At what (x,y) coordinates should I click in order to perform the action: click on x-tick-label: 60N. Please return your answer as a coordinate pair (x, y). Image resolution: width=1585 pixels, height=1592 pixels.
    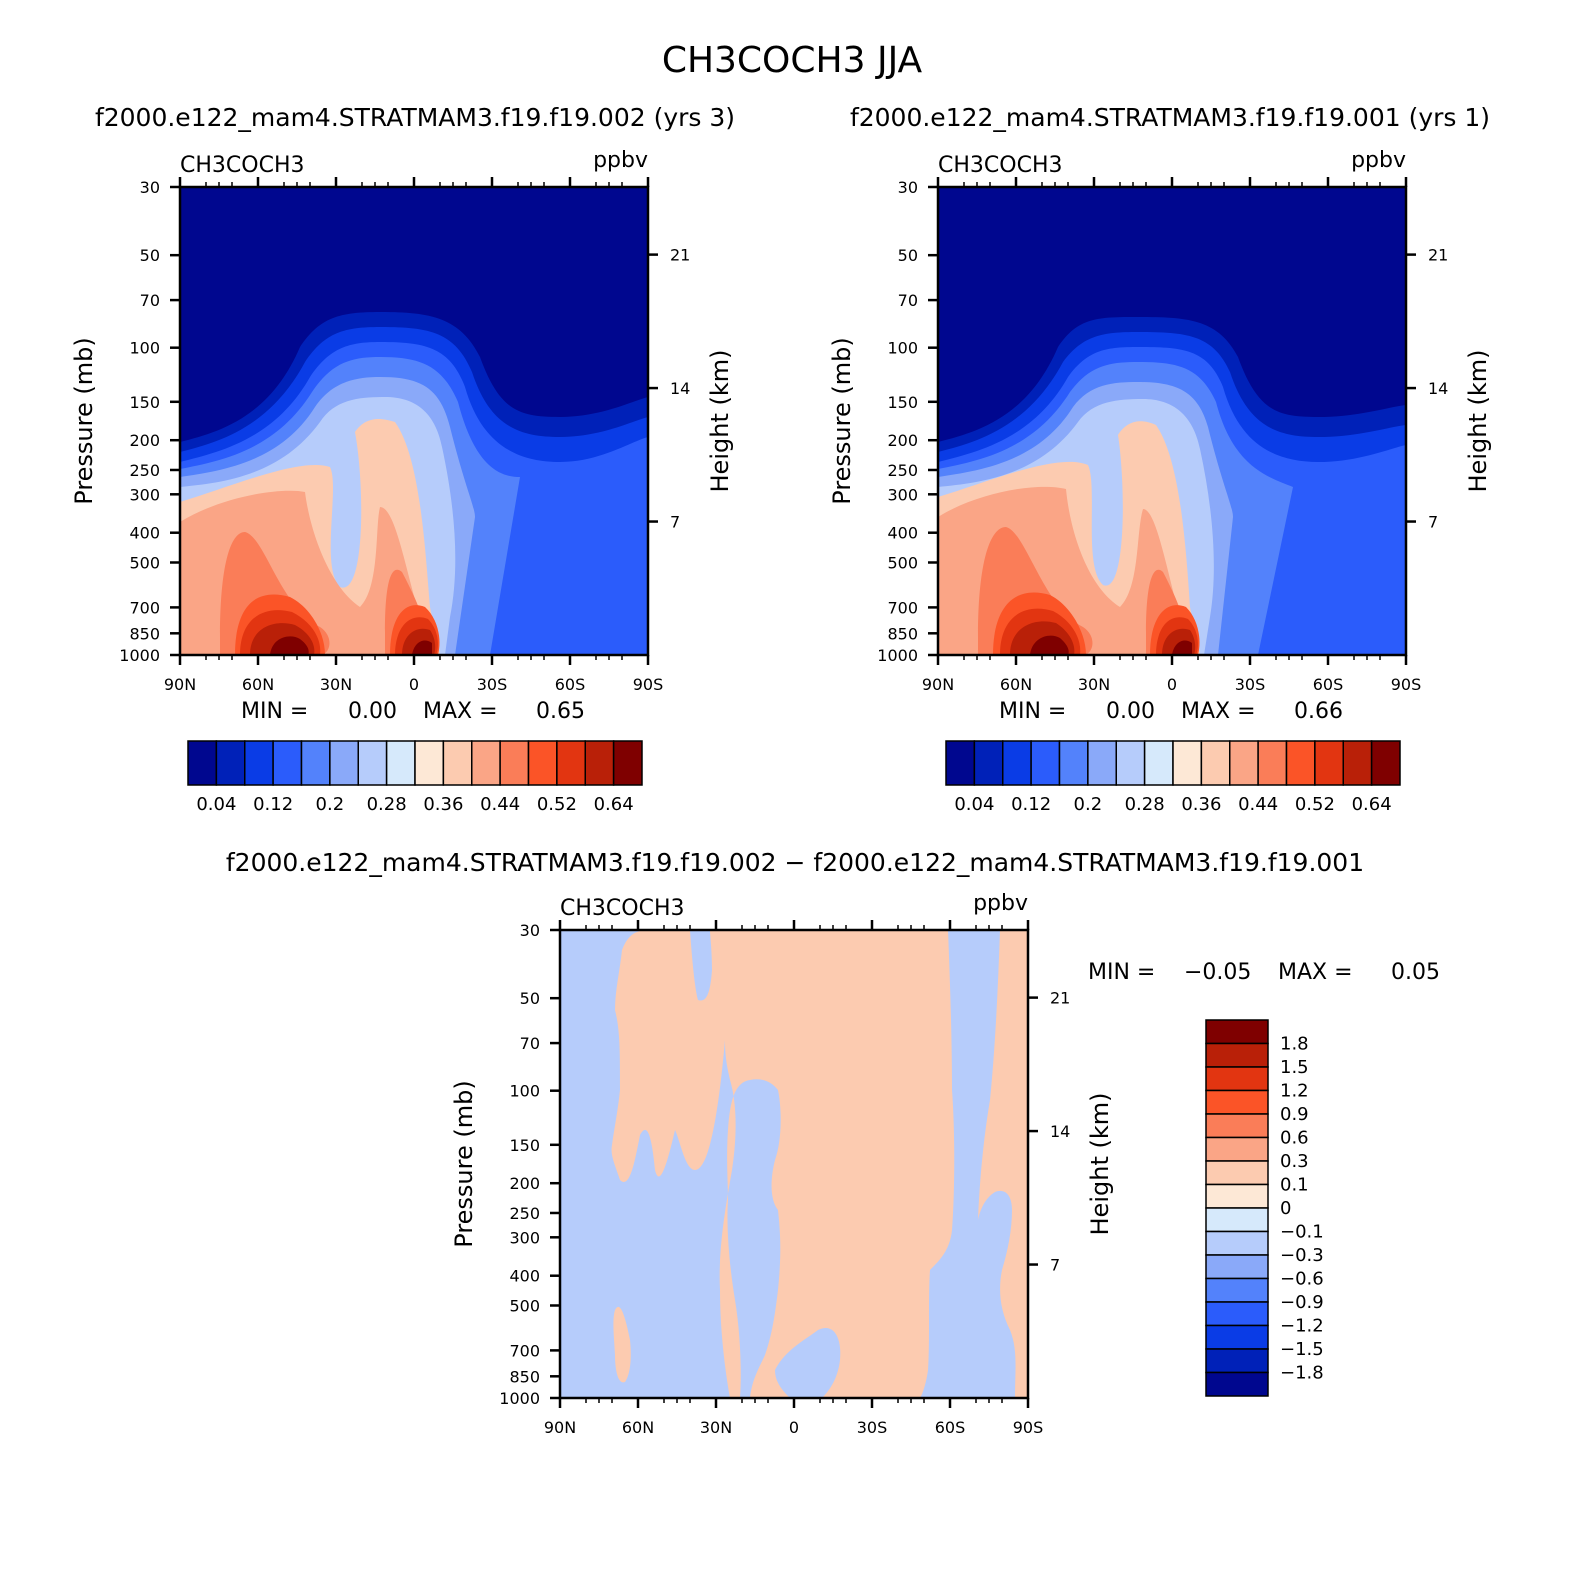
    Looking at the image, I should click on (258, 684).